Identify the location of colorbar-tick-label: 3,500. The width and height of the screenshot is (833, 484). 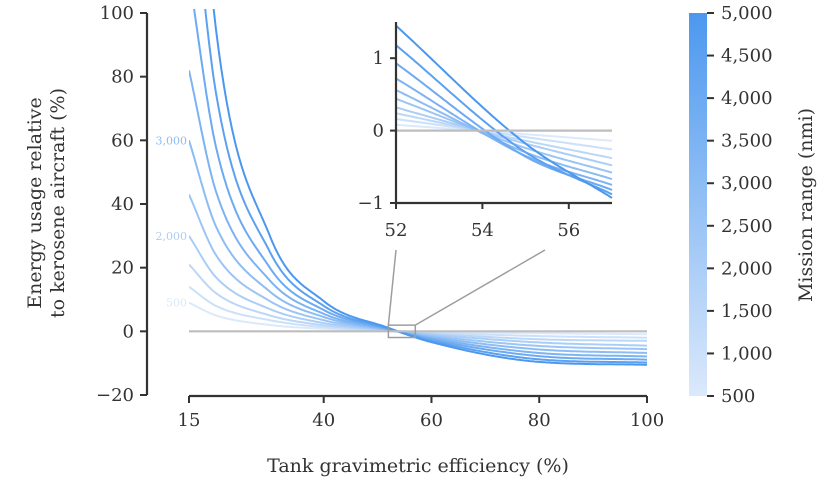
(747, 141).